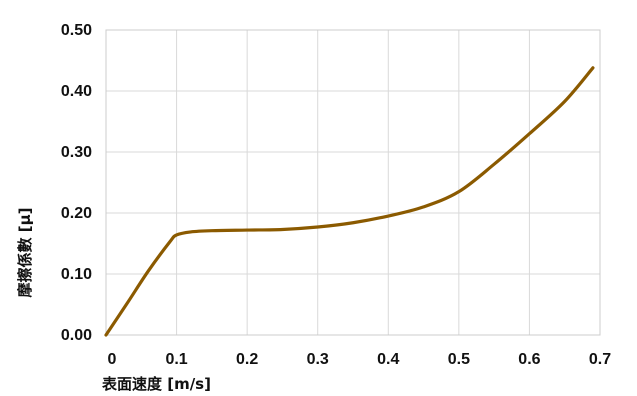  I want to click on y-tick-label: 0.30, so click(76, 152).